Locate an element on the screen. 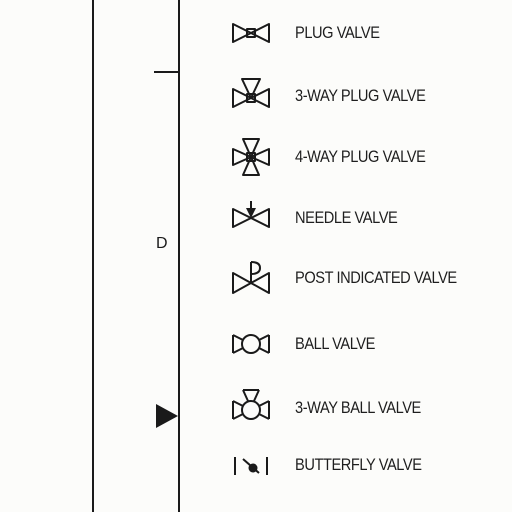 The image size is (512, 512). plug-valve-icon is located at coordinates (251, 33).